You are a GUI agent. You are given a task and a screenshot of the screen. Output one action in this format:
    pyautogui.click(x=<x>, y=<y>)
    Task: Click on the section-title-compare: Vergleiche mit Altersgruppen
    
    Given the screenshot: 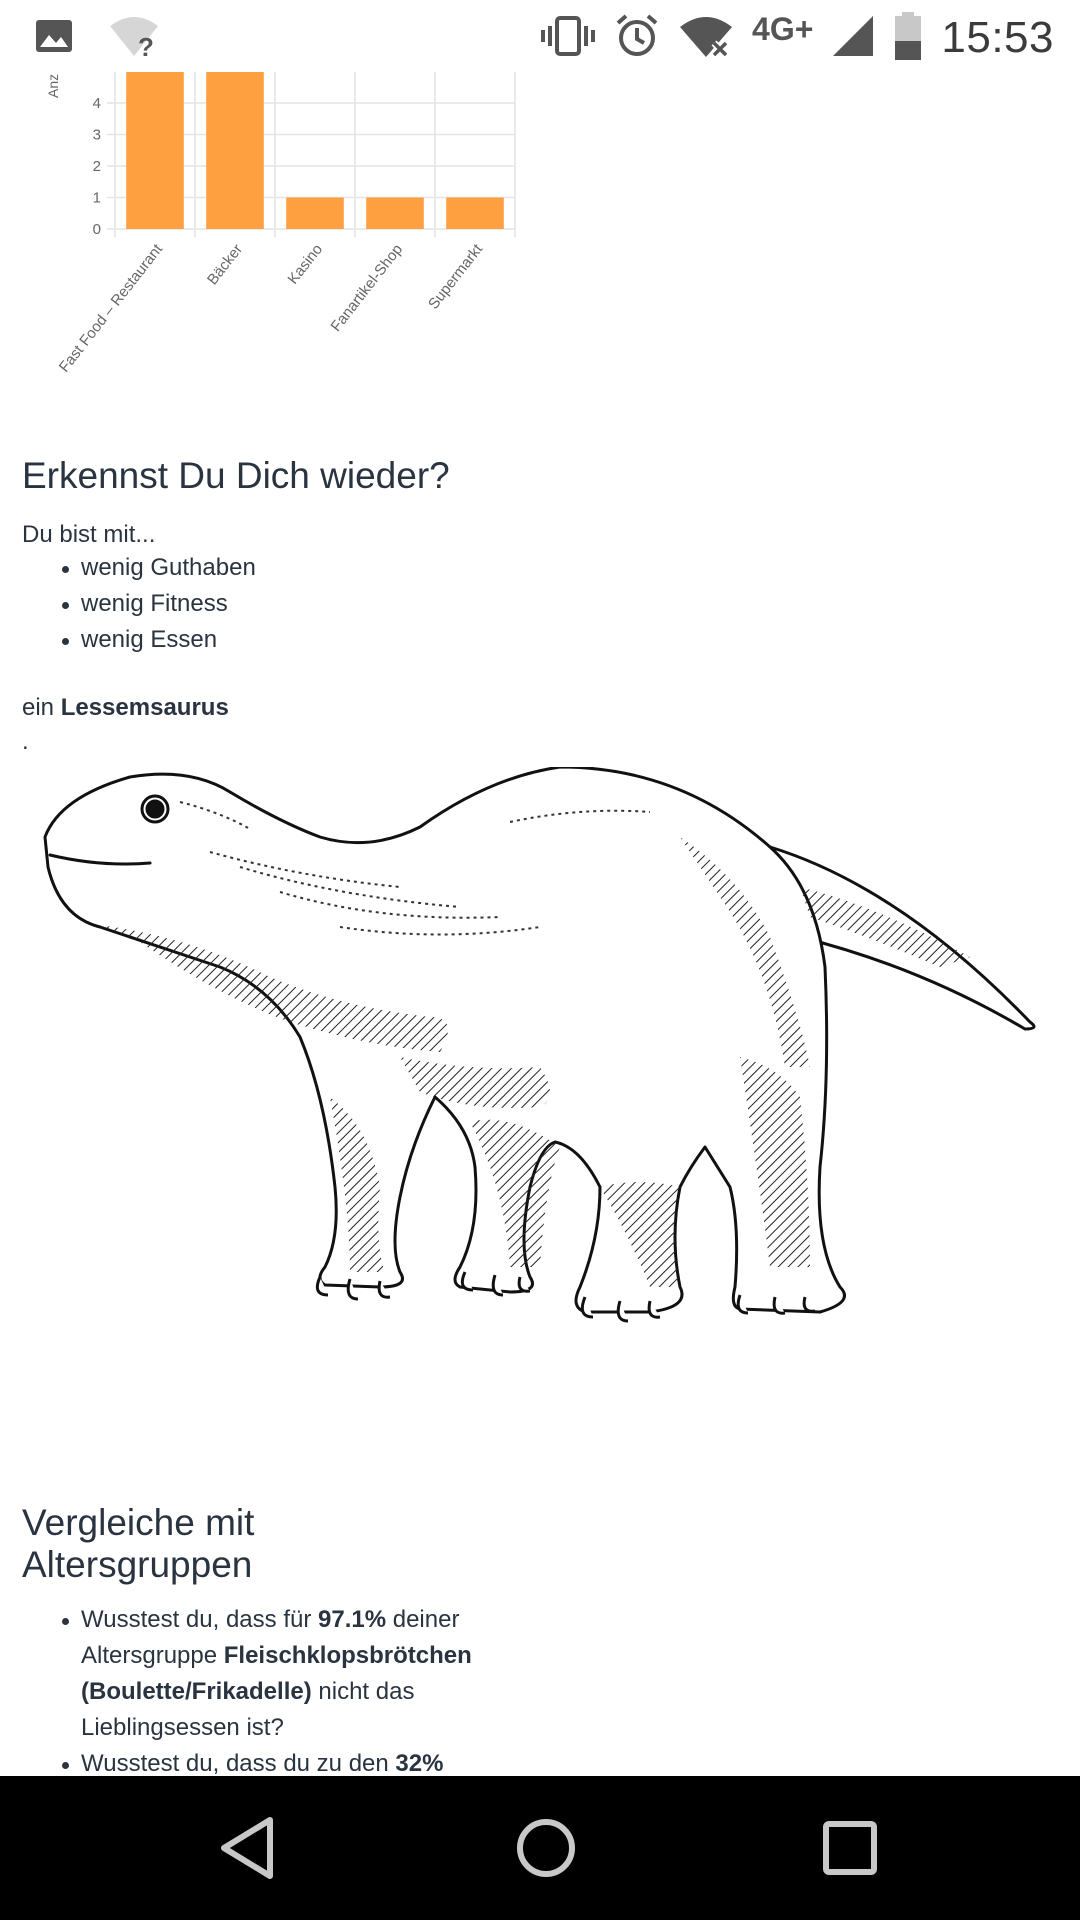 What is the action you would take?
    pyautogui.click(x=138, y=1544)
    